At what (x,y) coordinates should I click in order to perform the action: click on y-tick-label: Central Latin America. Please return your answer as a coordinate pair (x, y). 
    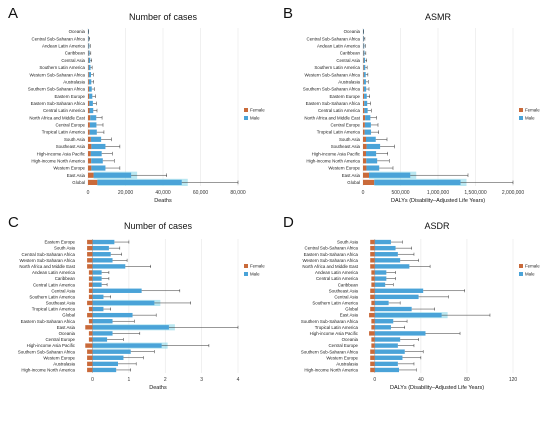
    Looking at the image, I should click on (339, 110).